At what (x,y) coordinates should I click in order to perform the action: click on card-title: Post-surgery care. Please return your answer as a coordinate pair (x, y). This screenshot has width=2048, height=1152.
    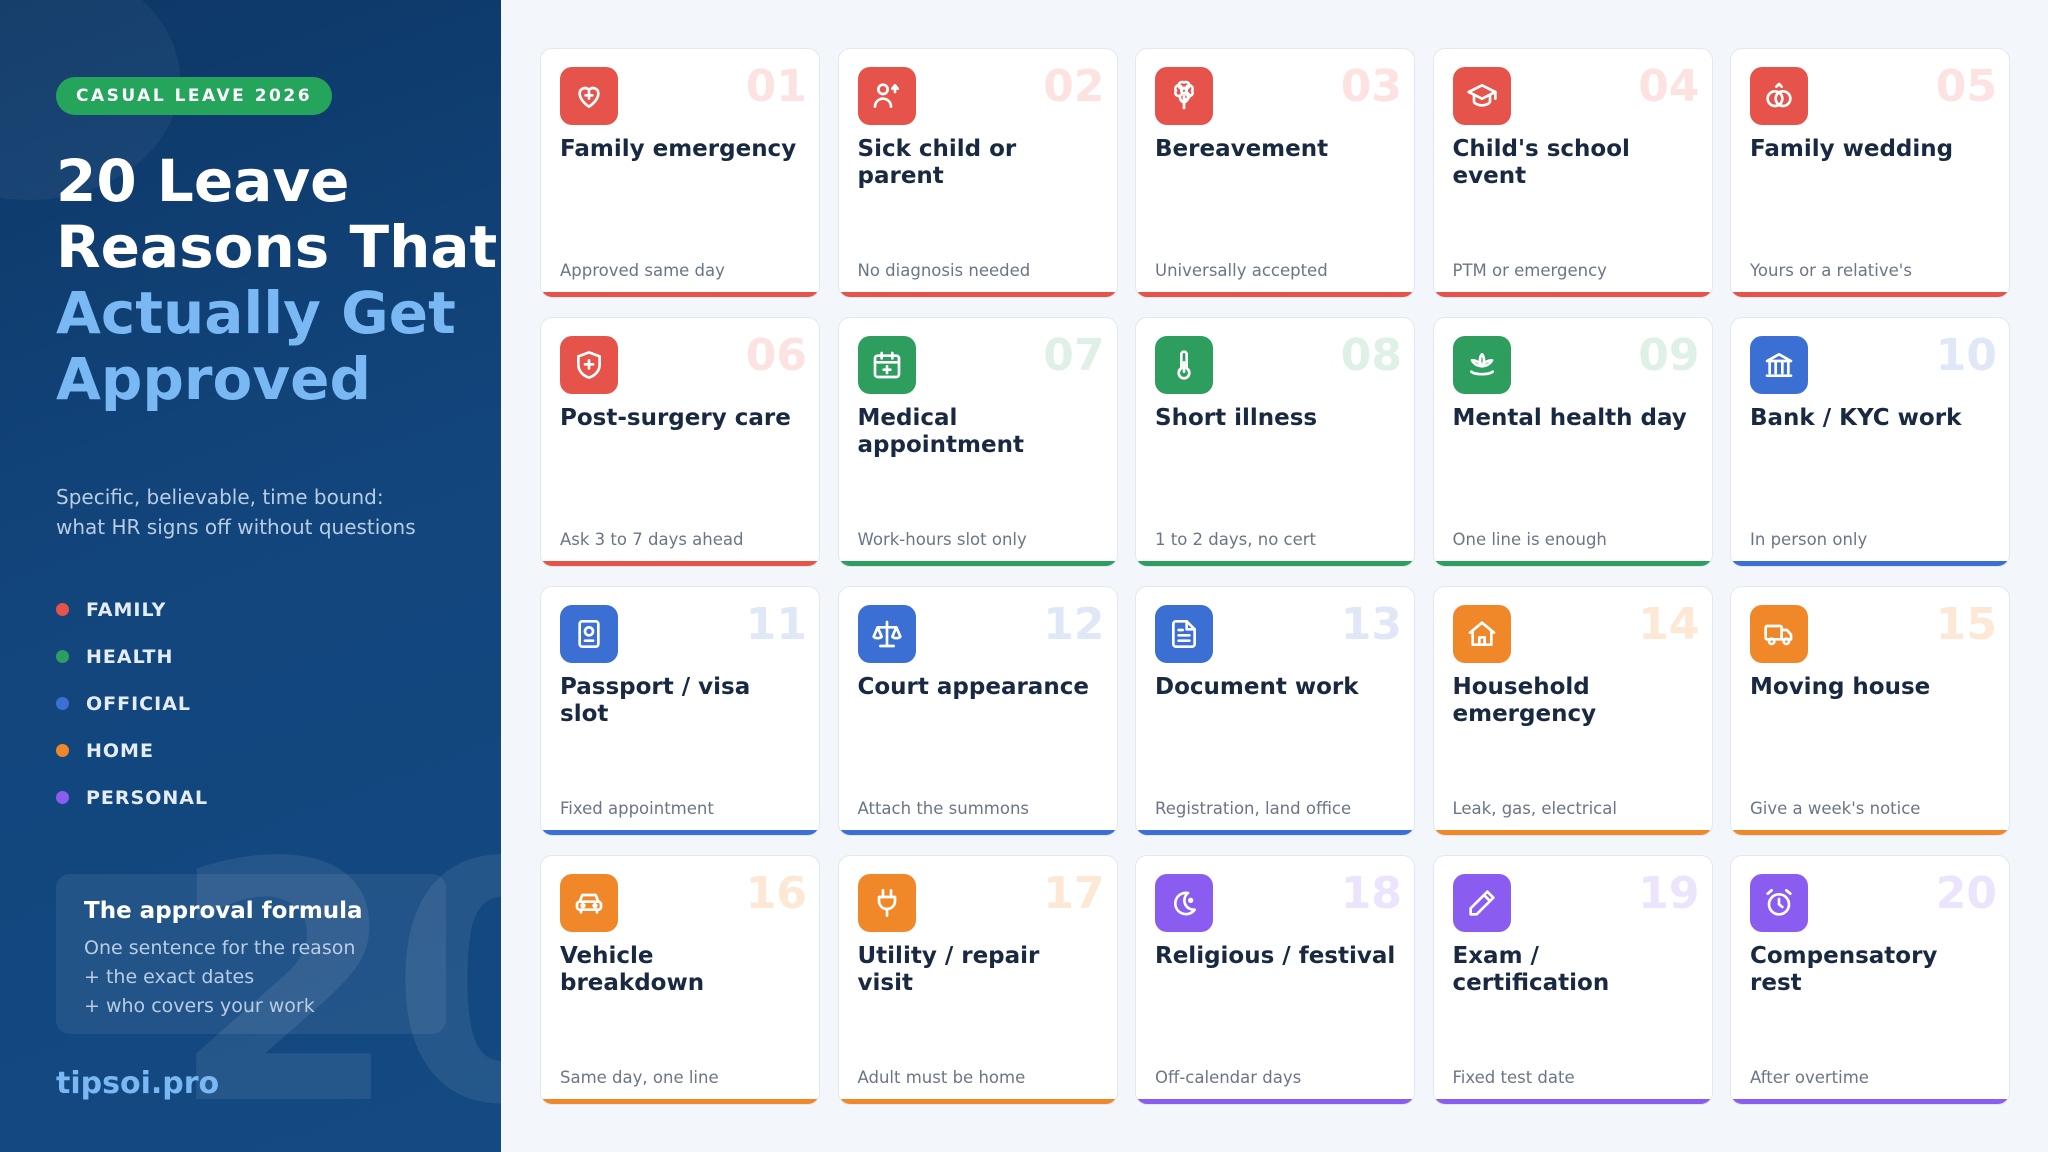
    Looking at the image, I should click on (675, 418).